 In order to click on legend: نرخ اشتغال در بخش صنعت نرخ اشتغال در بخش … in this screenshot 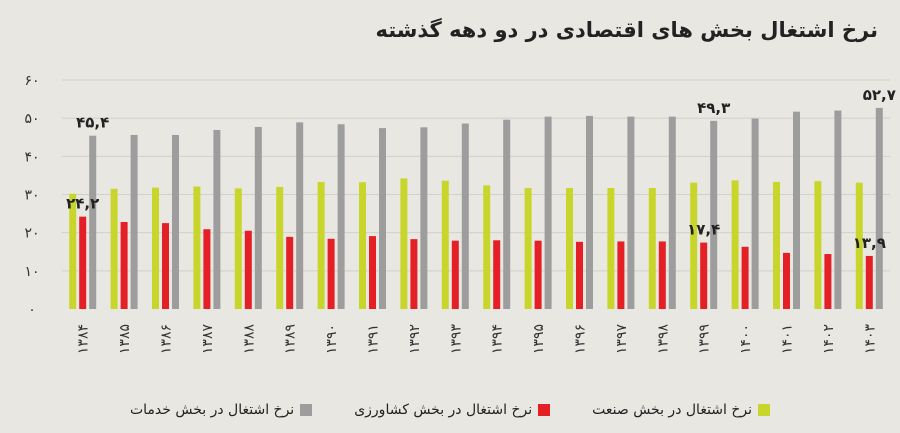, I will do `click(450, 410)`.